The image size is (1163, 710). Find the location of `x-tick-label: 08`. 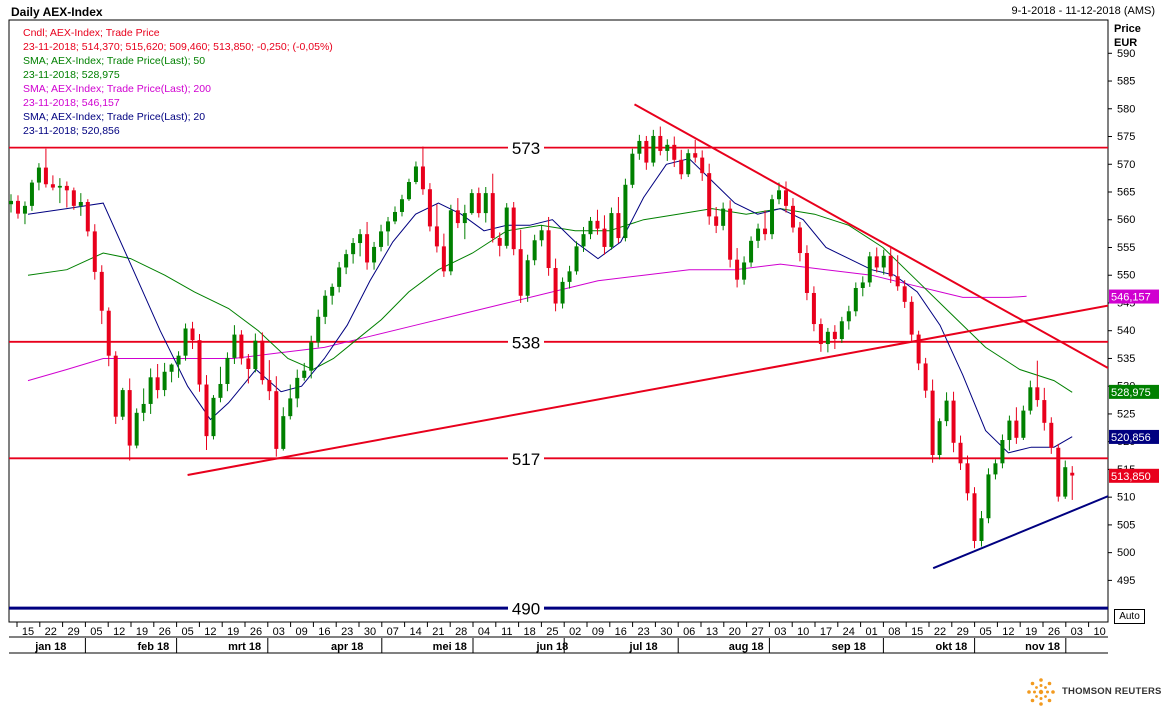

x-tick-label: 08 is located at coordinates (894, 632).